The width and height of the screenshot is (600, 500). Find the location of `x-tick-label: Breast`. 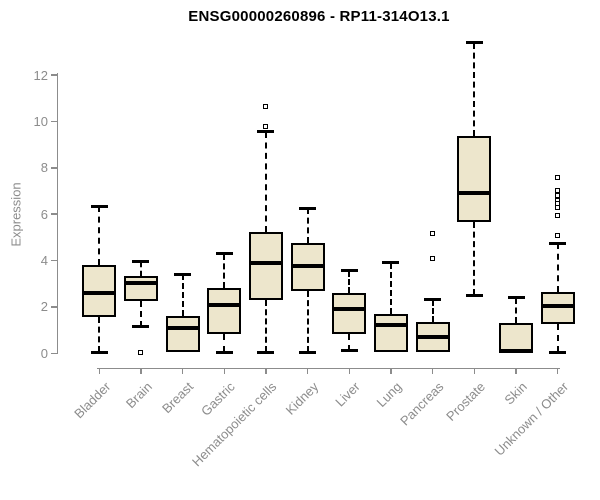

x-tick-label: Breast is located at coordinates (178, 398).